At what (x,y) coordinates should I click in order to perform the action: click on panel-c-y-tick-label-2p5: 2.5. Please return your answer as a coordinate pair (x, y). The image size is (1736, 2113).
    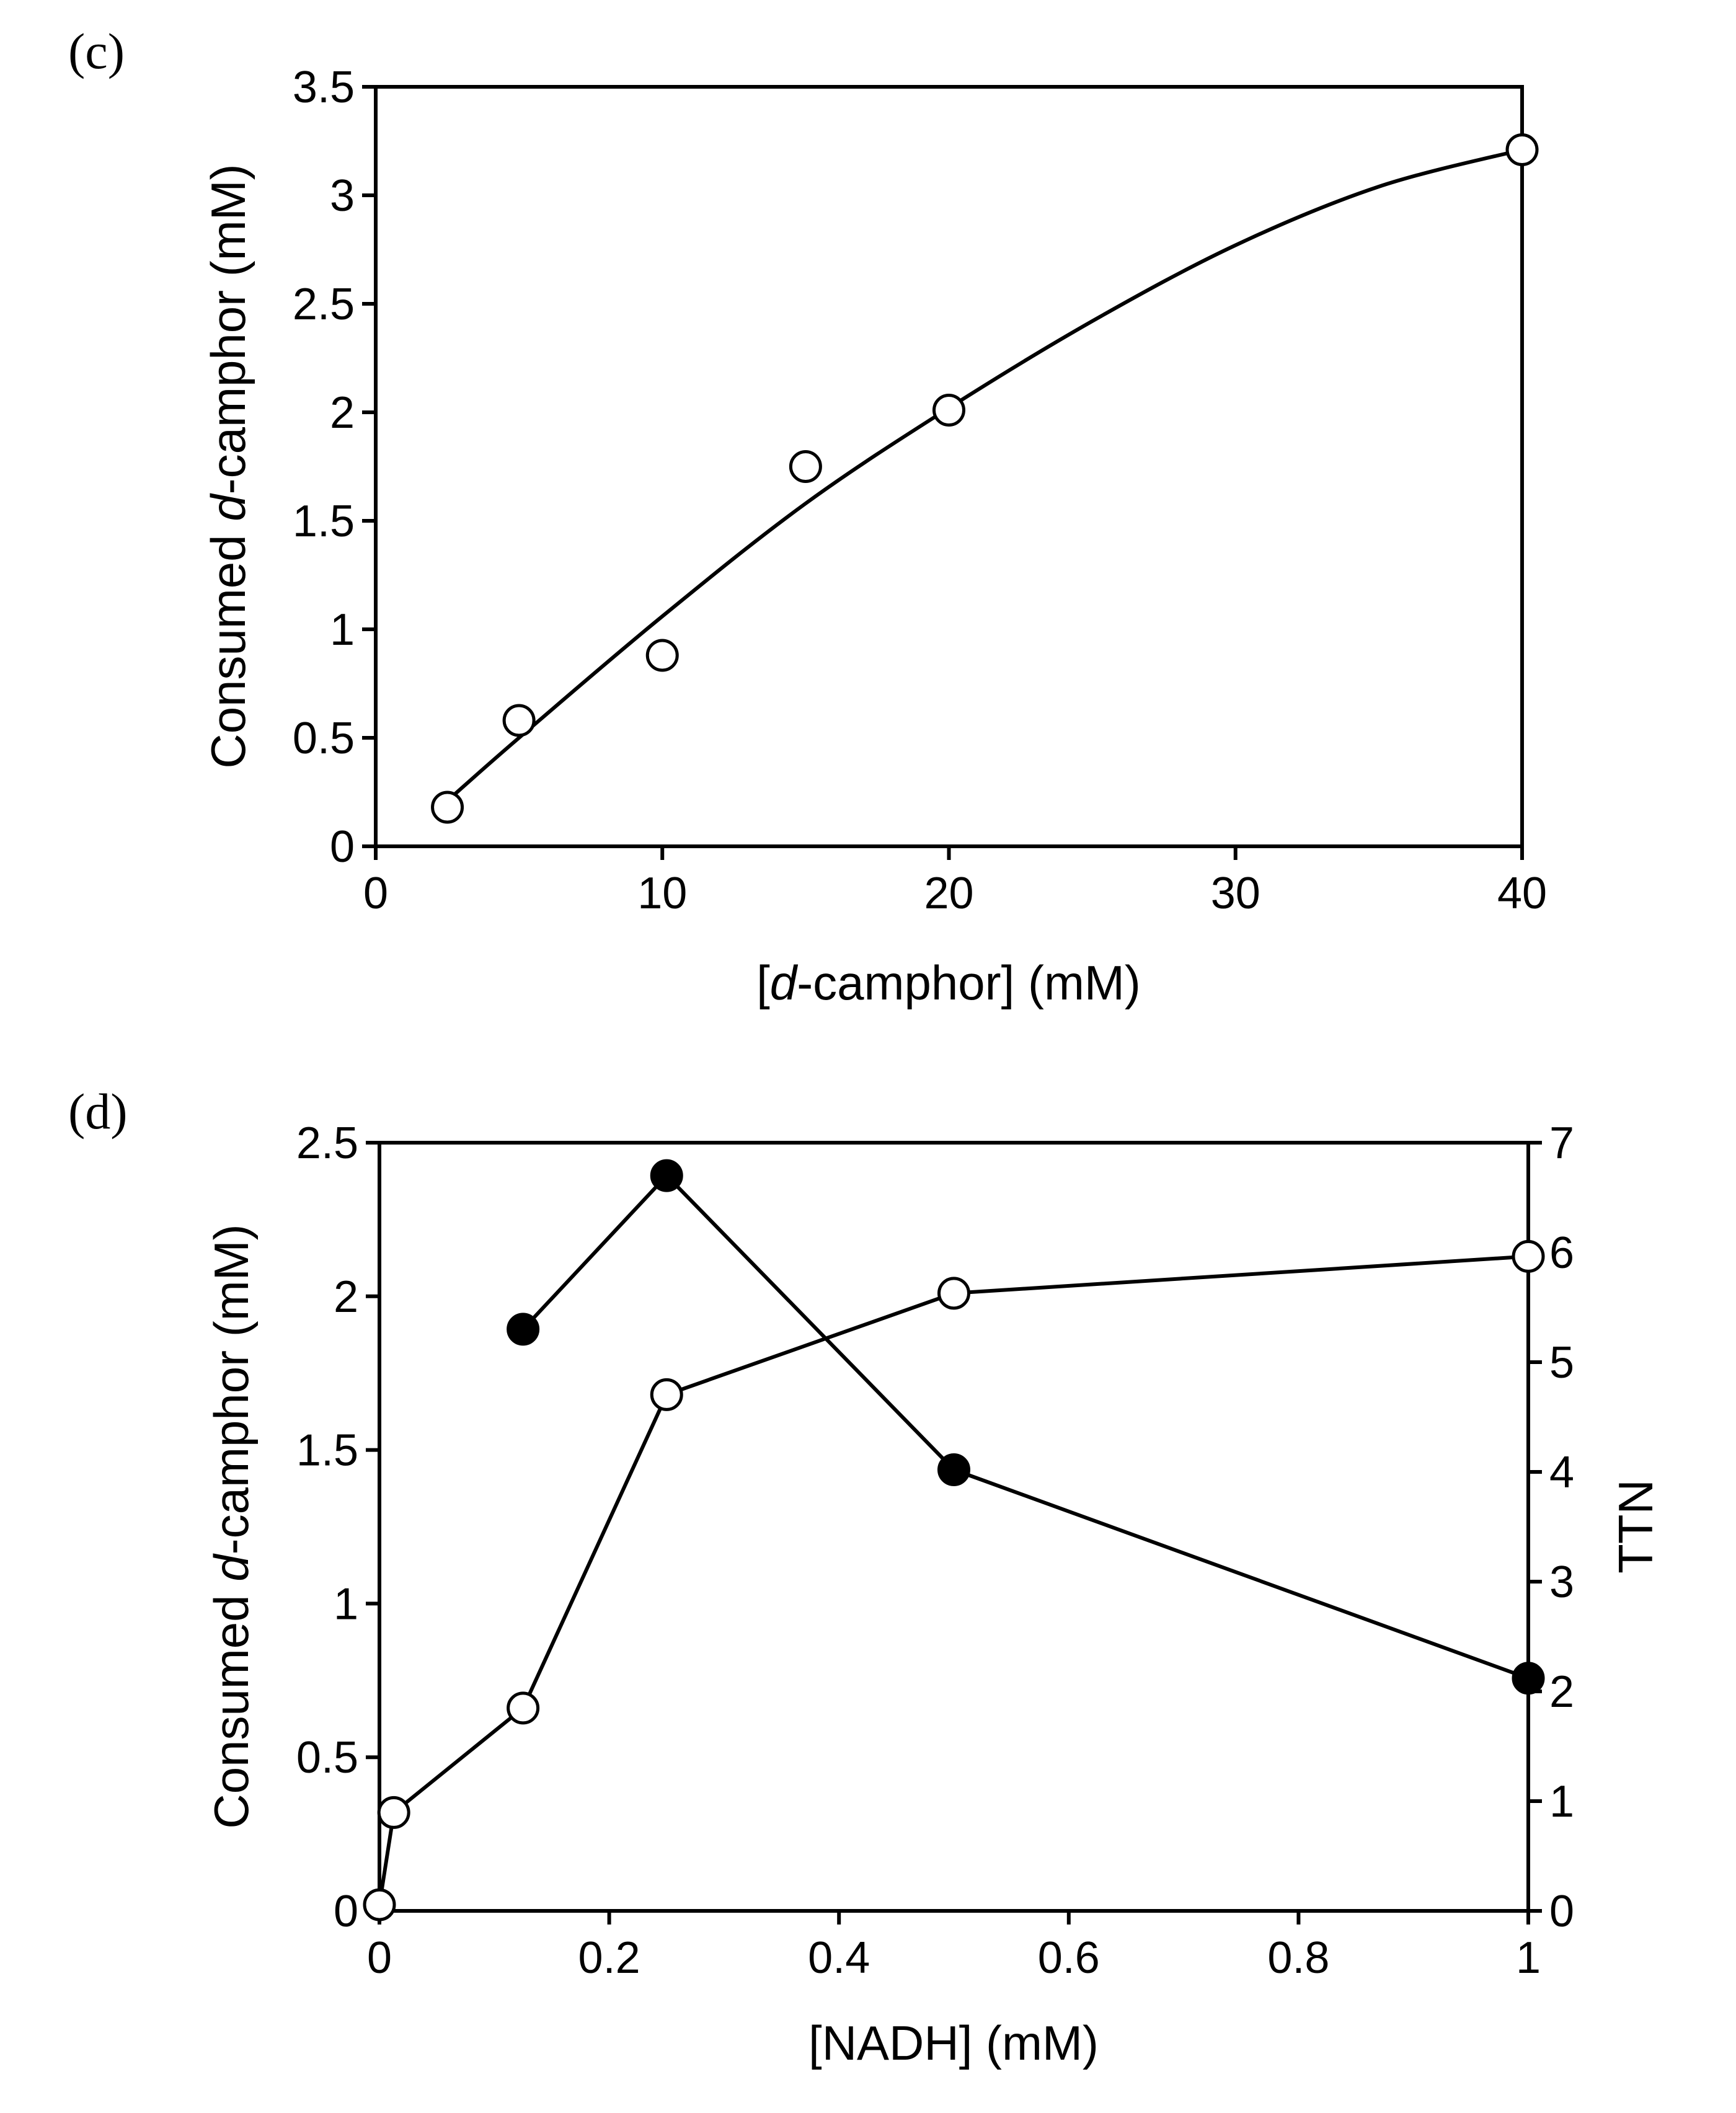
    Looking at the image, I should click on (324, 304).